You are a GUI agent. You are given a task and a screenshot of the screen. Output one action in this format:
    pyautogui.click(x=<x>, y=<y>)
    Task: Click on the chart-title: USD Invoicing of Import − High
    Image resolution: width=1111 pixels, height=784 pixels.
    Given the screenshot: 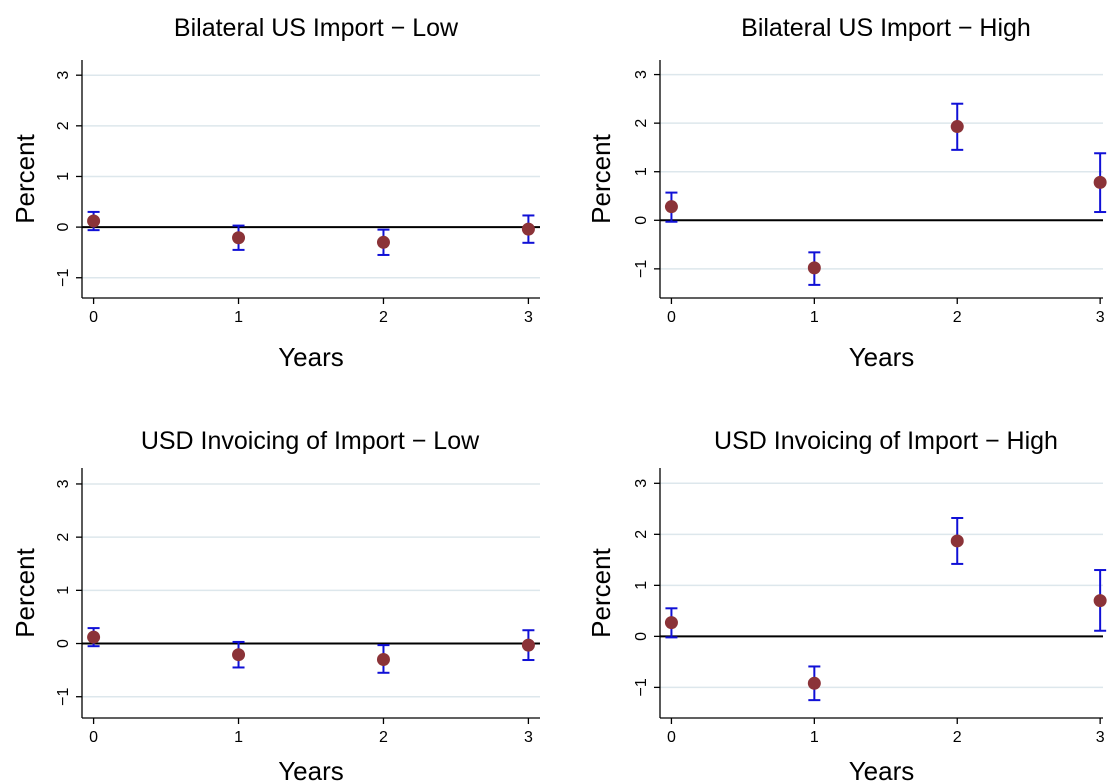 What is the action you would take?
    pyautogui.click(x=886, y=441)
    